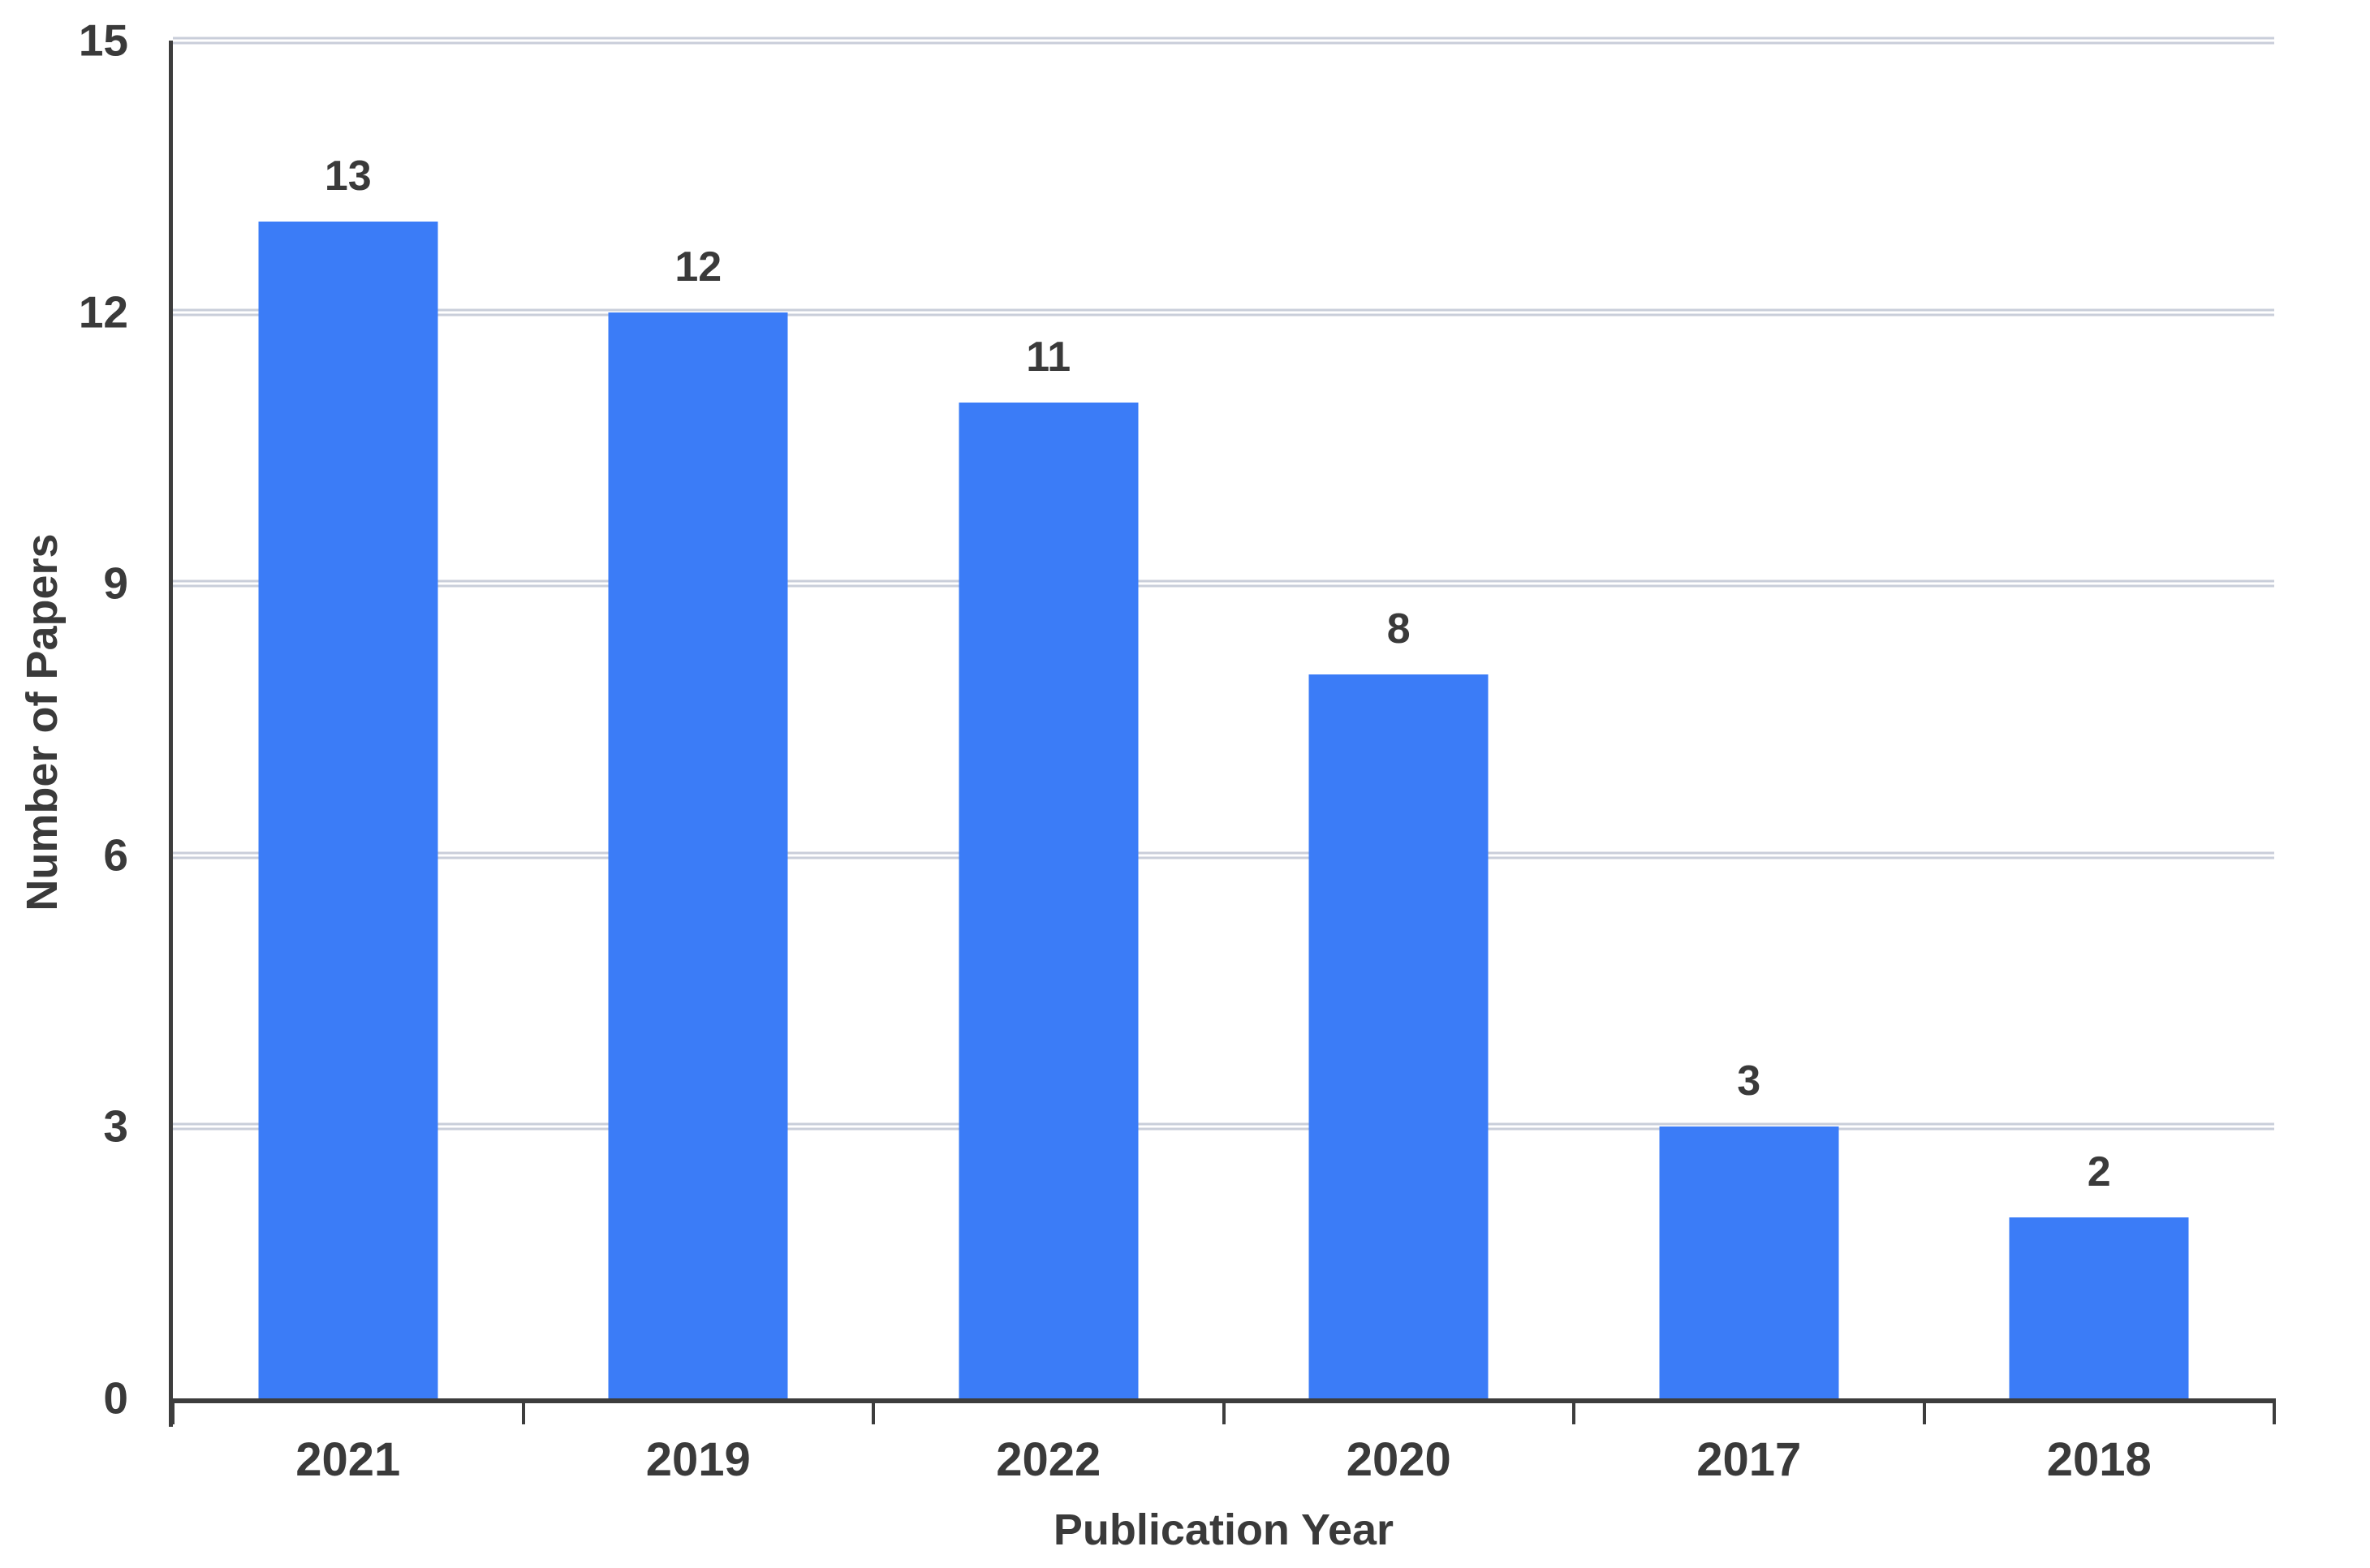 The width and height of the screenshot is (2370, 1568). I want to click on bar-2019, so click(698, 855).